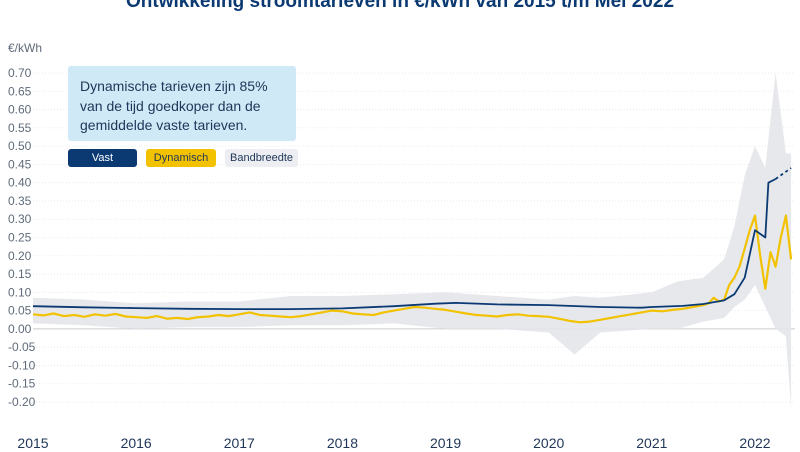  Describe the element at coordinates (20, 91) in the screenshot. I see `y-tick-label: 0.65` at that location.